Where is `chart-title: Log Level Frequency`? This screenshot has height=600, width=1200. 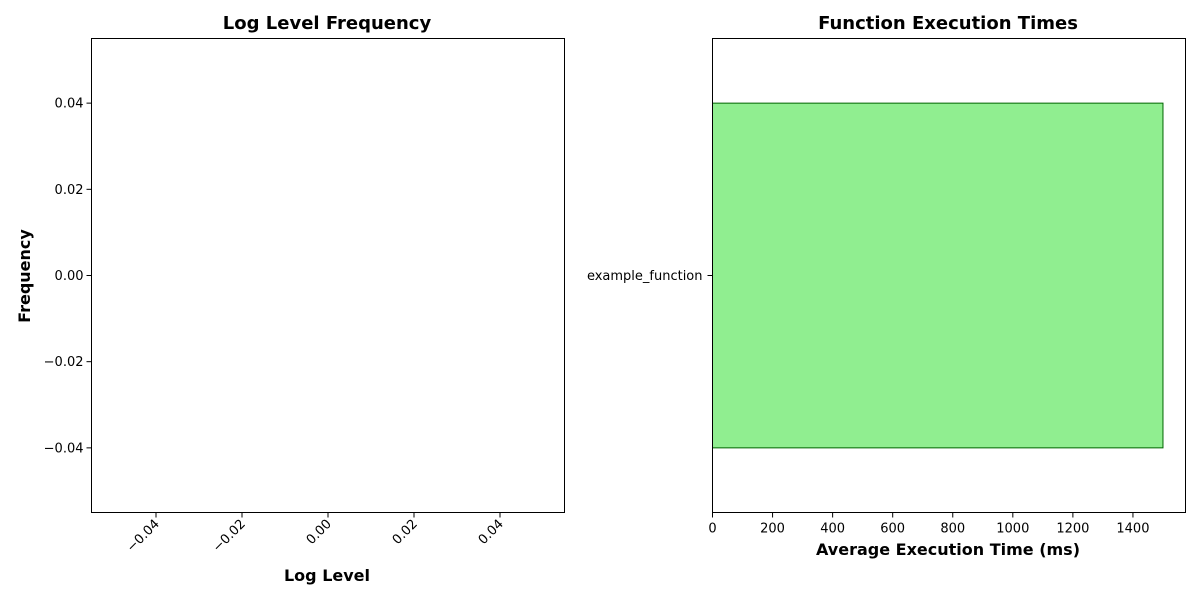 chart-title: Log Level Frequency is located at coordinates (327, 23).